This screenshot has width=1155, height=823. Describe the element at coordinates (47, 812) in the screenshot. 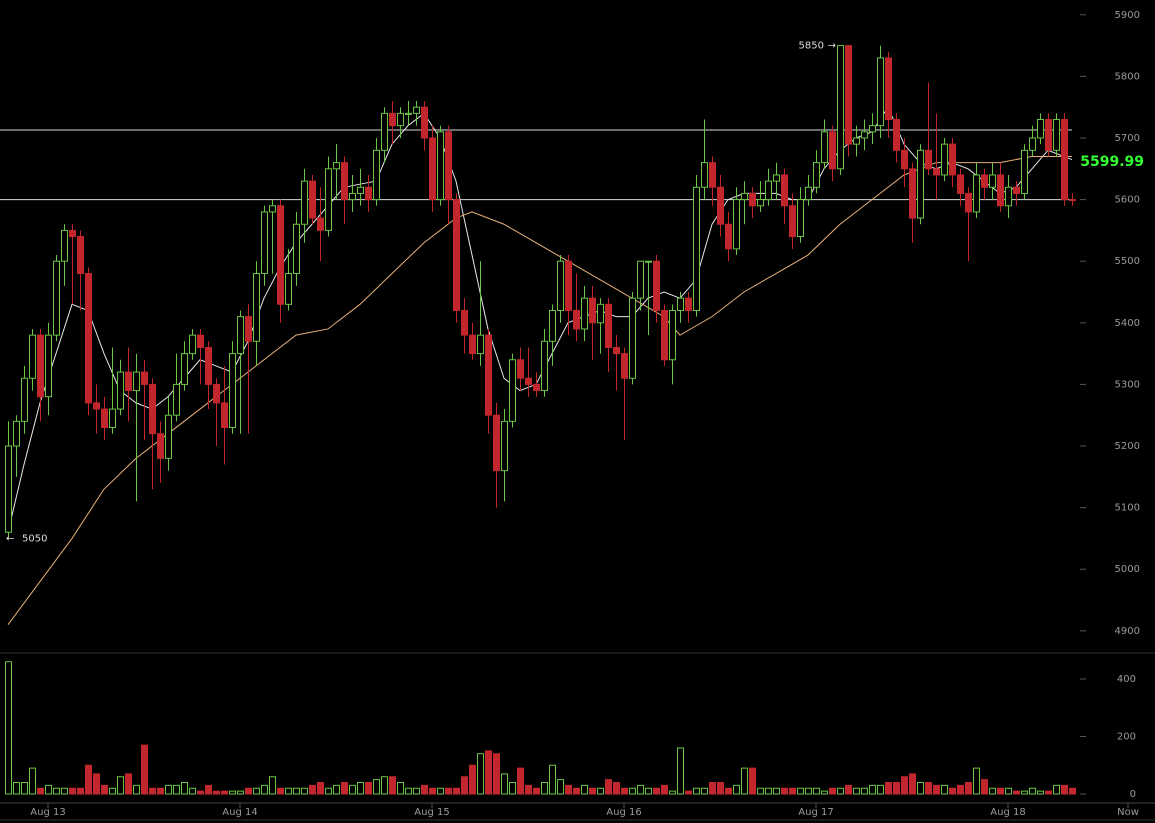

I see `x-tick-label: Aug 13` at that location.